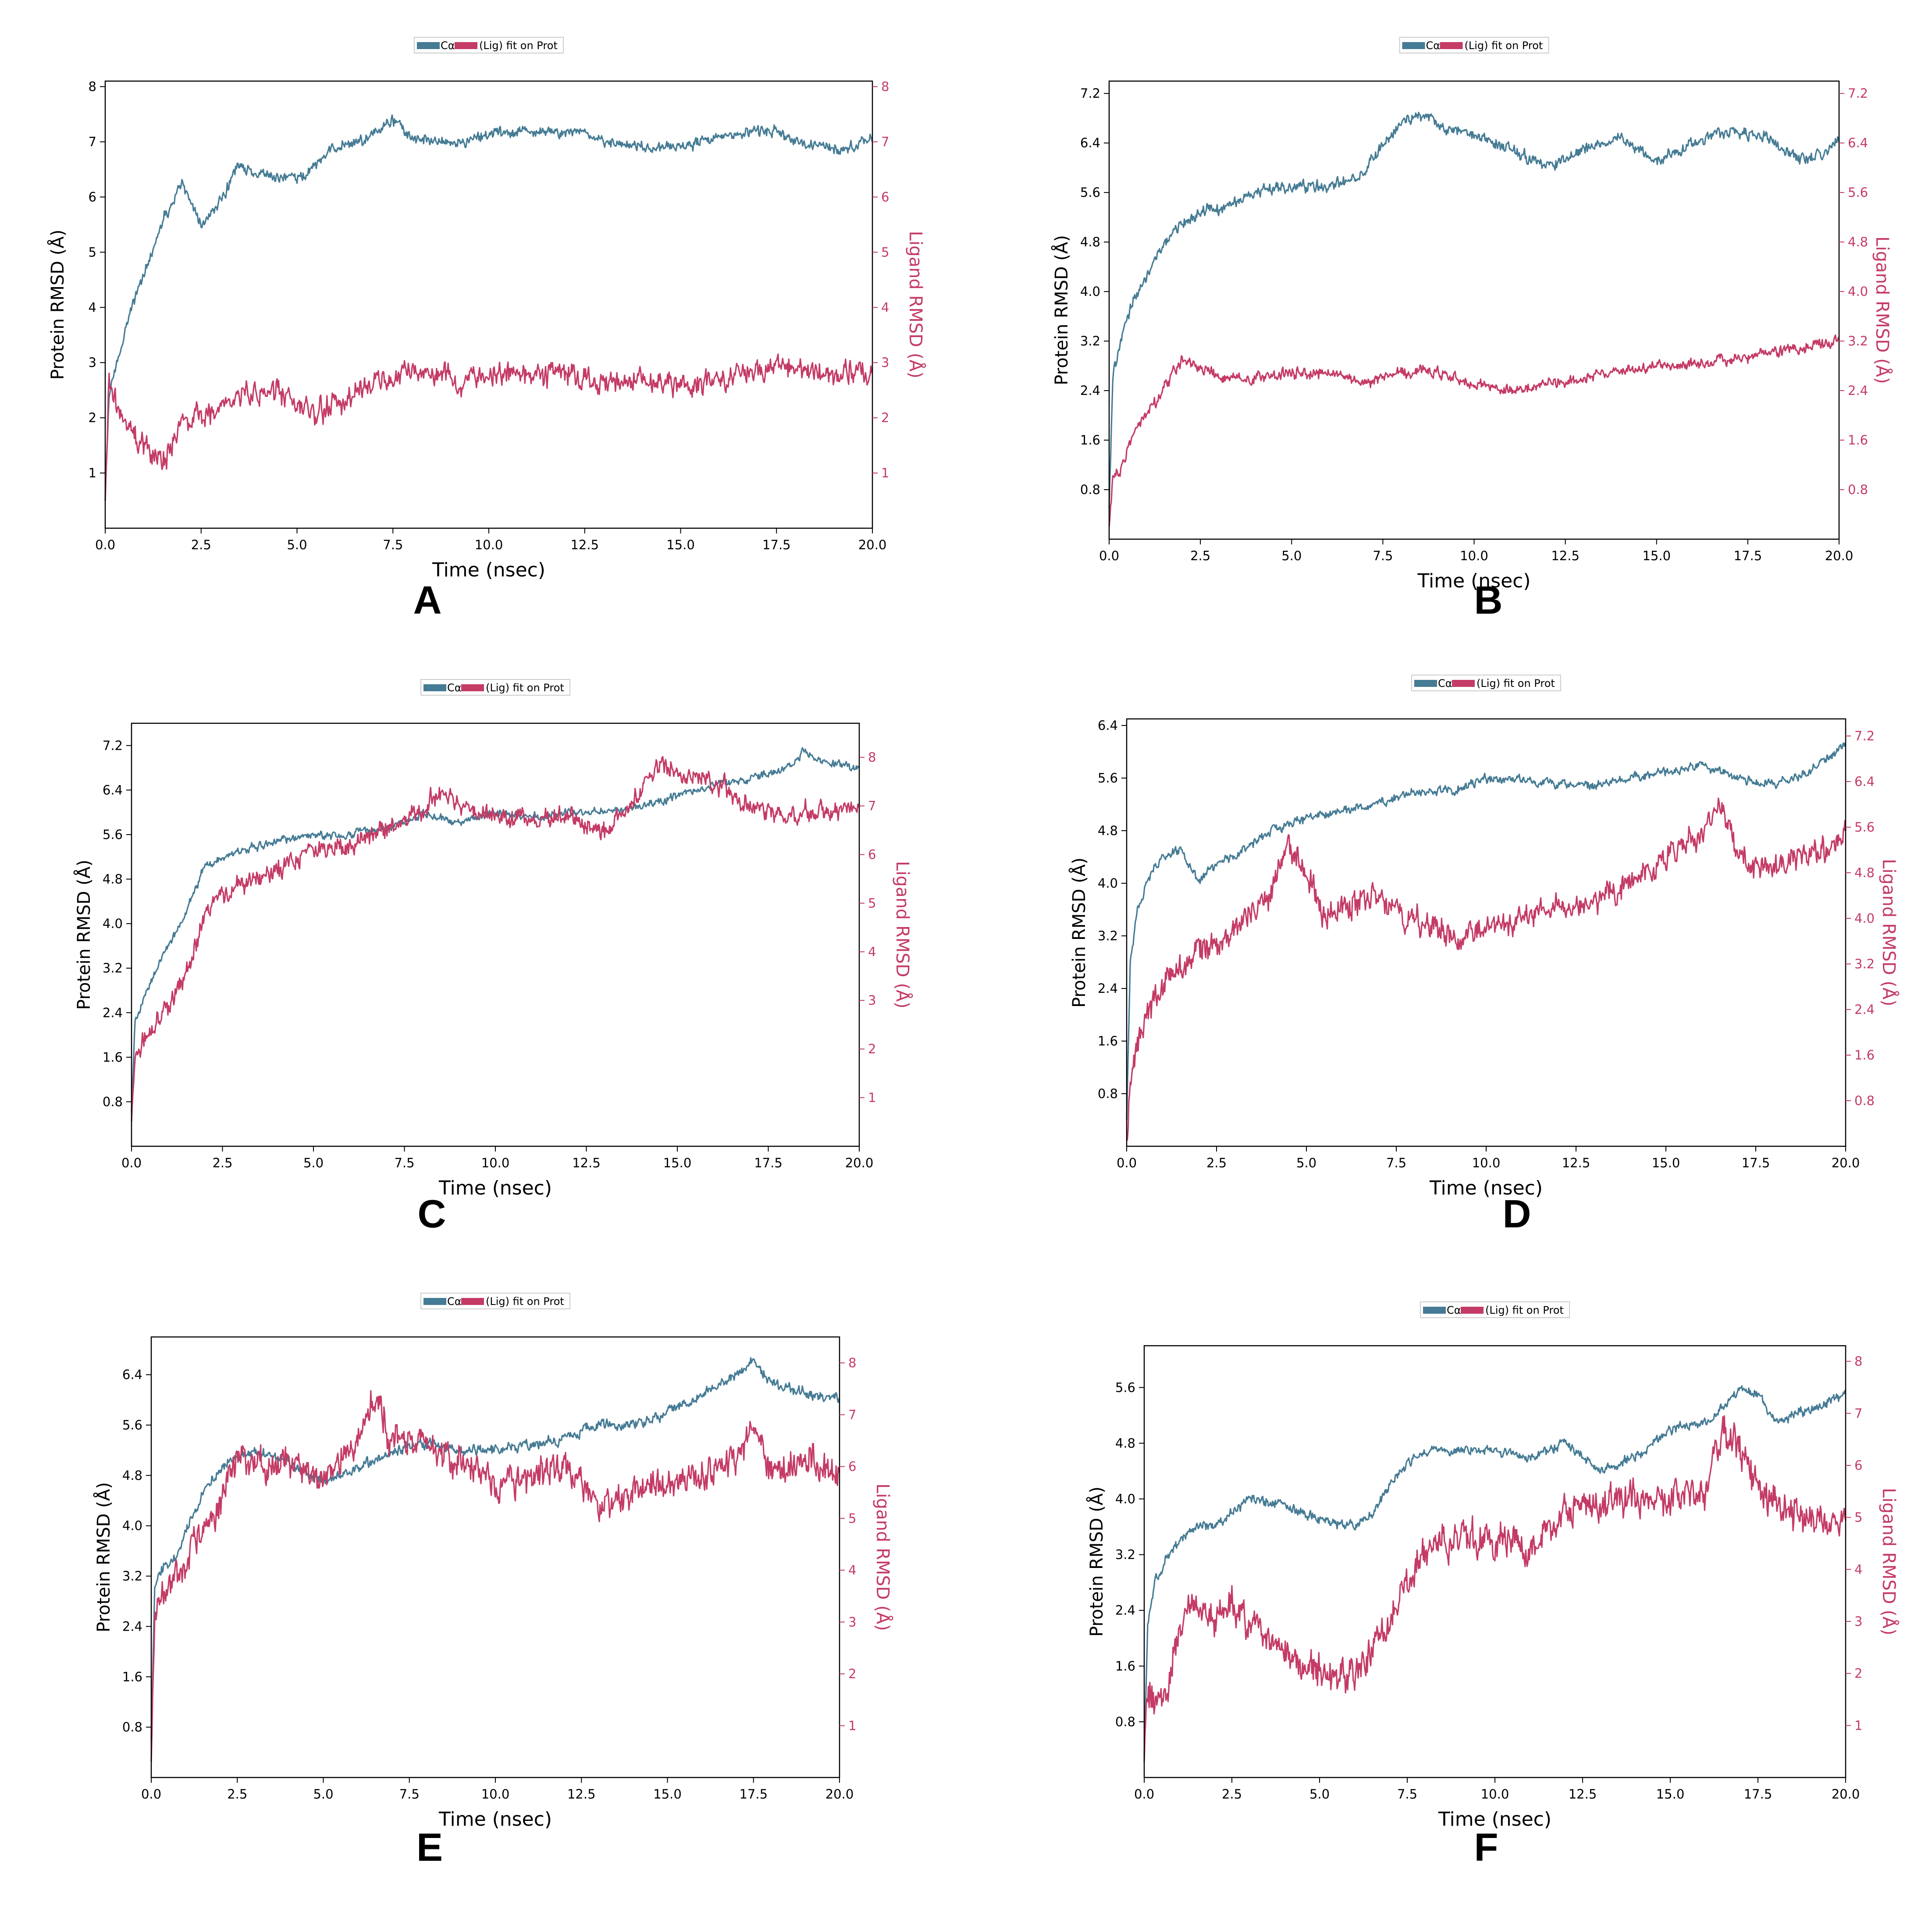 The image size is (1932, 1909). I want to click on y-left-tick-label: 7, so click(92, 142).